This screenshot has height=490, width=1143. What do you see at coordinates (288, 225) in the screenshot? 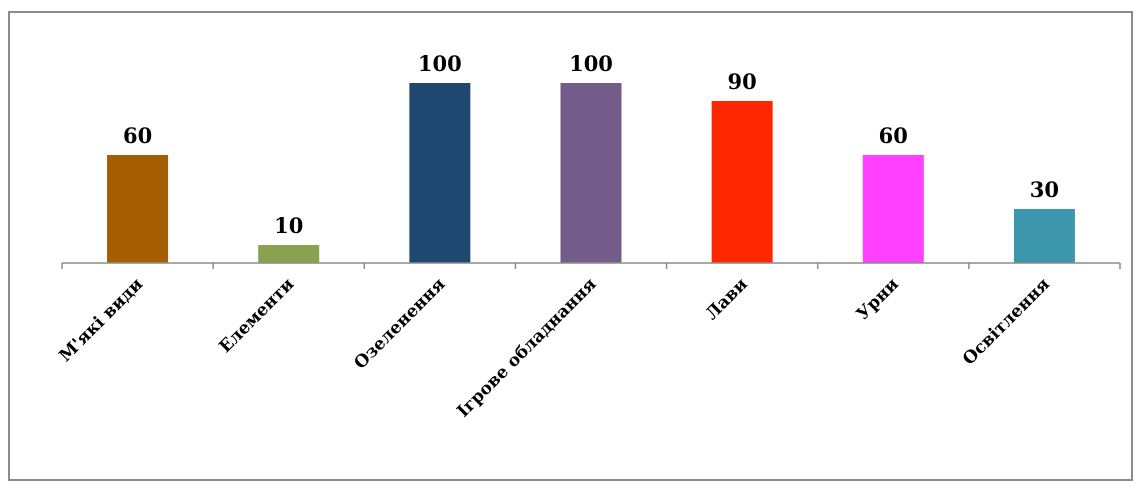
I see `data-label: 10` at bounding box center [288, 225].